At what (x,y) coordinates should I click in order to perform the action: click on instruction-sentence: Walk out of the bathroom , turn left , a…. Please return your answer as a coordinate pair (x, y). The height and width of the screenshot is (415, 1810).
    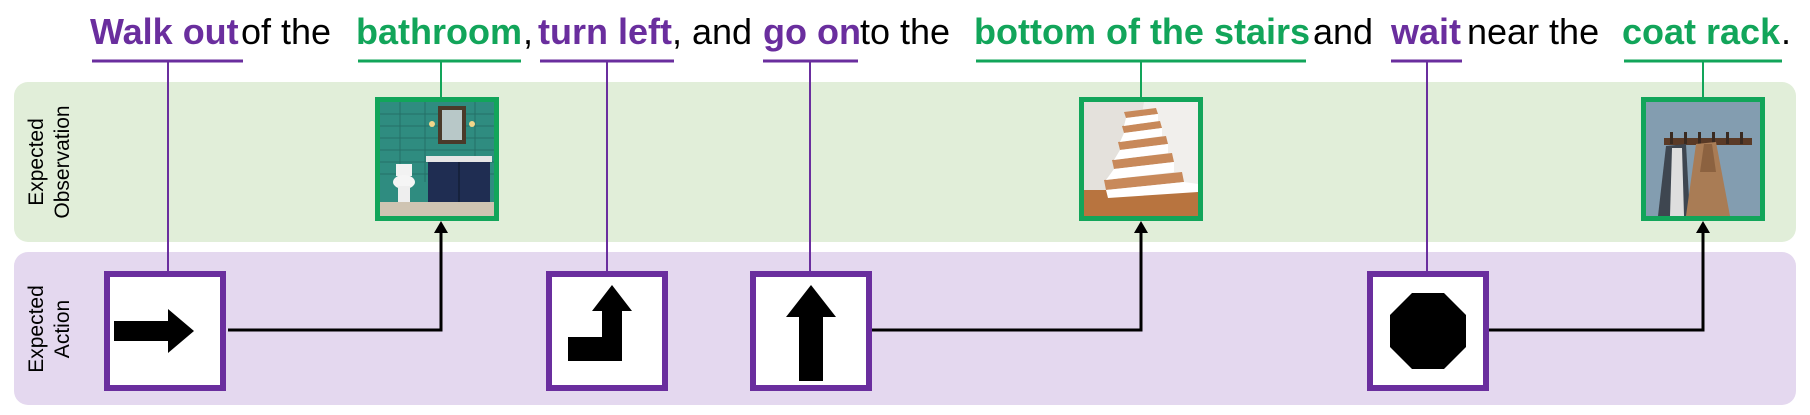
    Looking at the image, I should click on (905, 32).